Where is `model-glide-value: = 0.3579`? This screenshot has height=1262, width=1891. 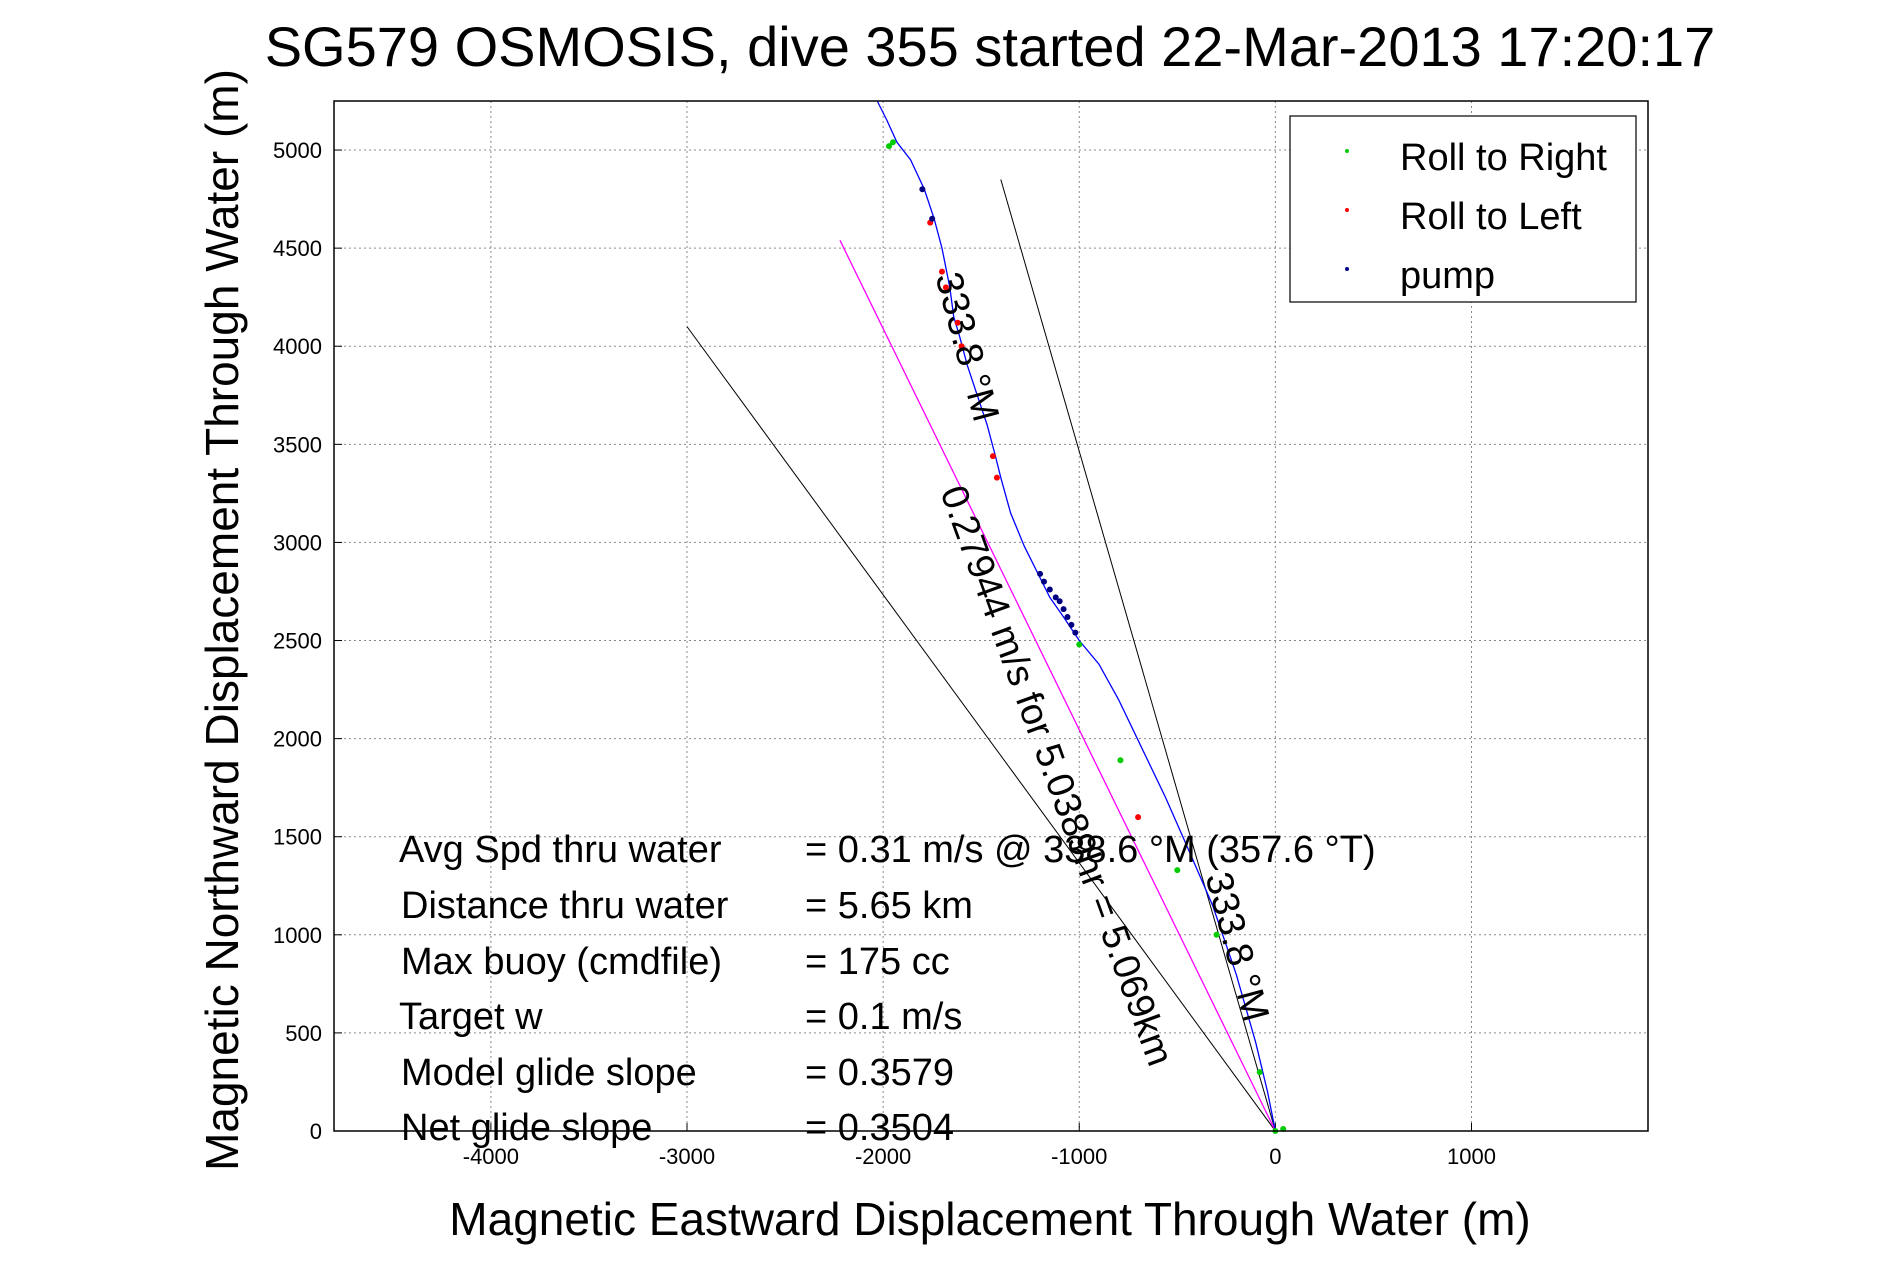
model-glide-value: = 0.3579 is located at coordinates (879, 1073).